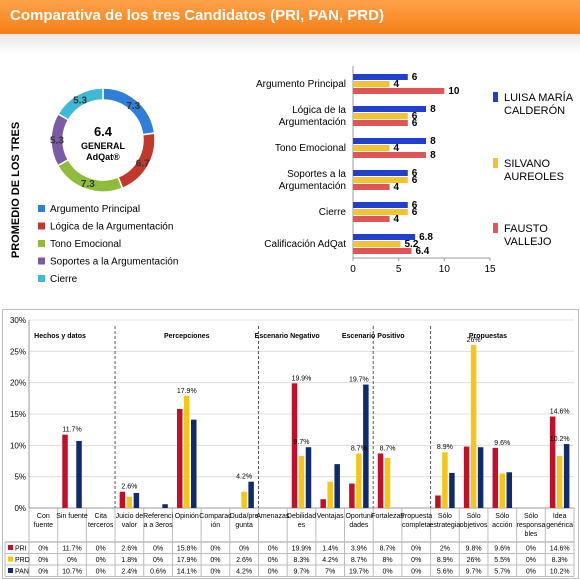  What do you see at coordinates (158, 572) in the screenshot?
I see `table-cell: 0.6%` at bounding box center [158, 572].